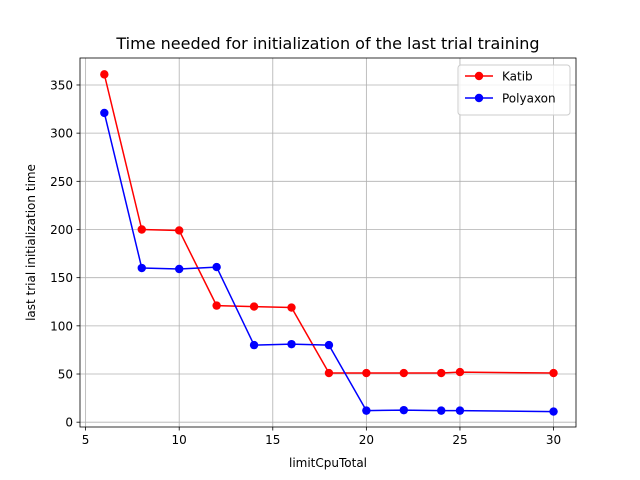 The height and width of the screenshot is (480, 640). What do you see at coordinates (61, 182) in the screenshot?
I see `y-tick-label: 250` at bounding box center [61, 182].